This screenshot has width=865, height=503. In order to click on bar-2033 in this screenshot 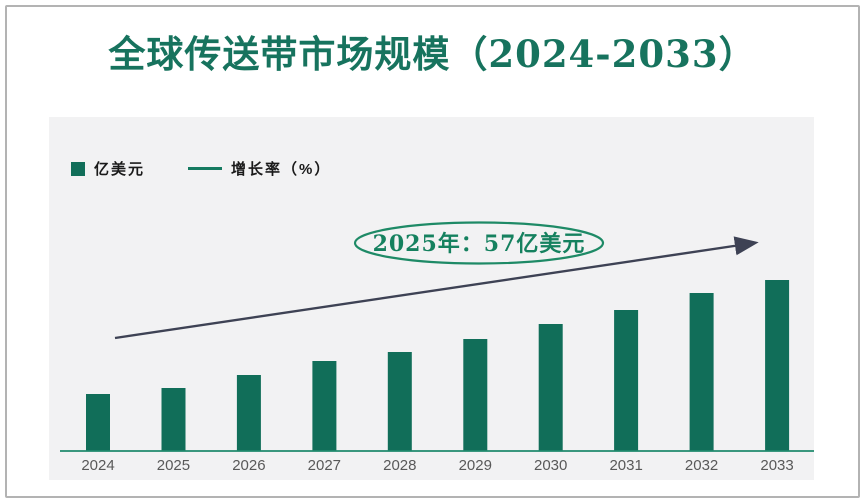, I will do `click(777, 365)`.